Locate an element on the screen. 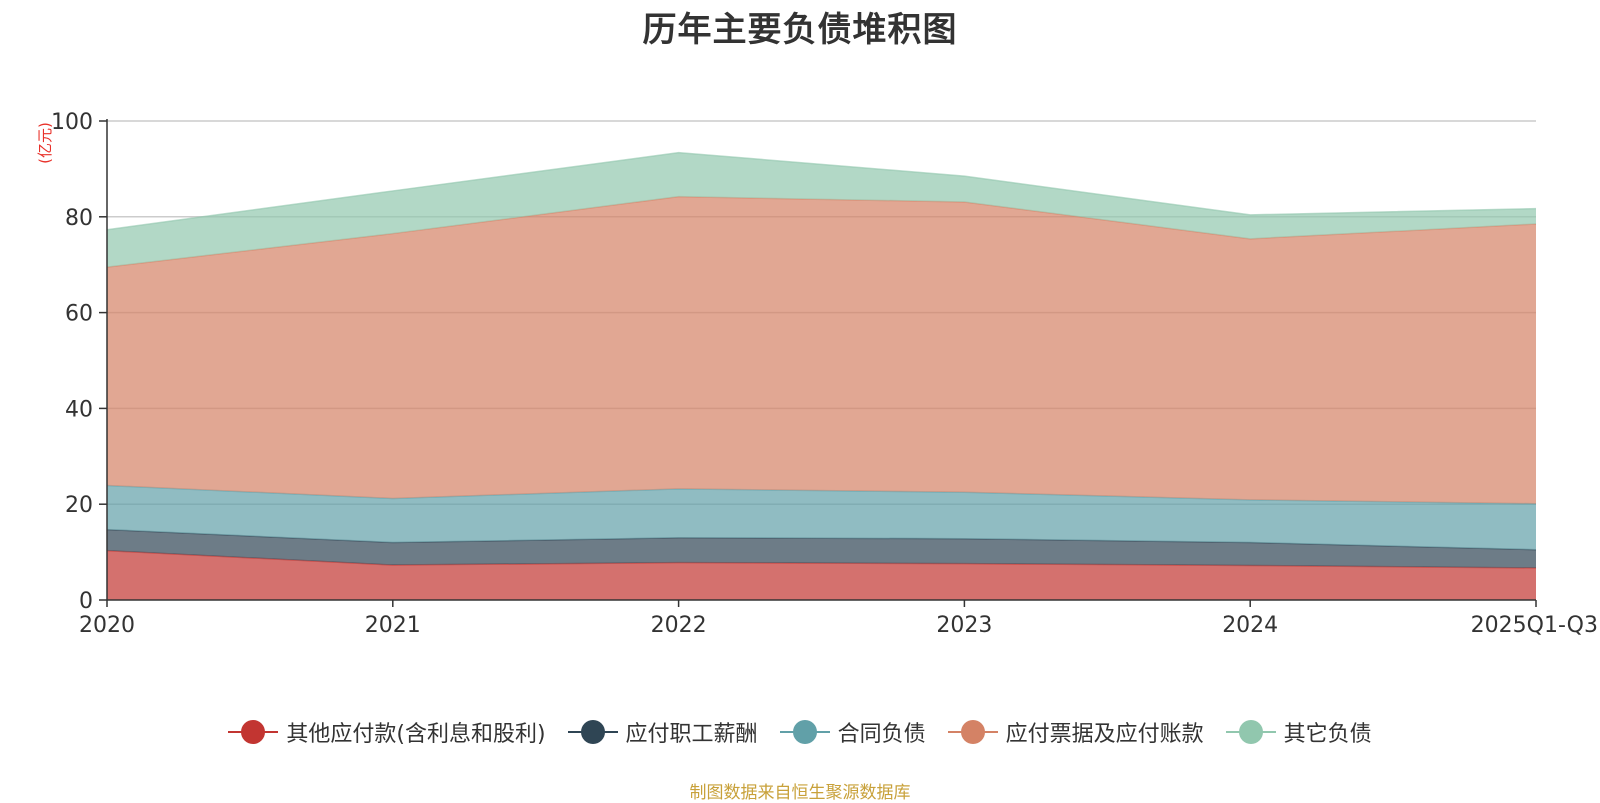 This screenshot has width=1600, height=803. x-tick-label: 2025Q1-Q3 is located at coordinates (1534, 625).